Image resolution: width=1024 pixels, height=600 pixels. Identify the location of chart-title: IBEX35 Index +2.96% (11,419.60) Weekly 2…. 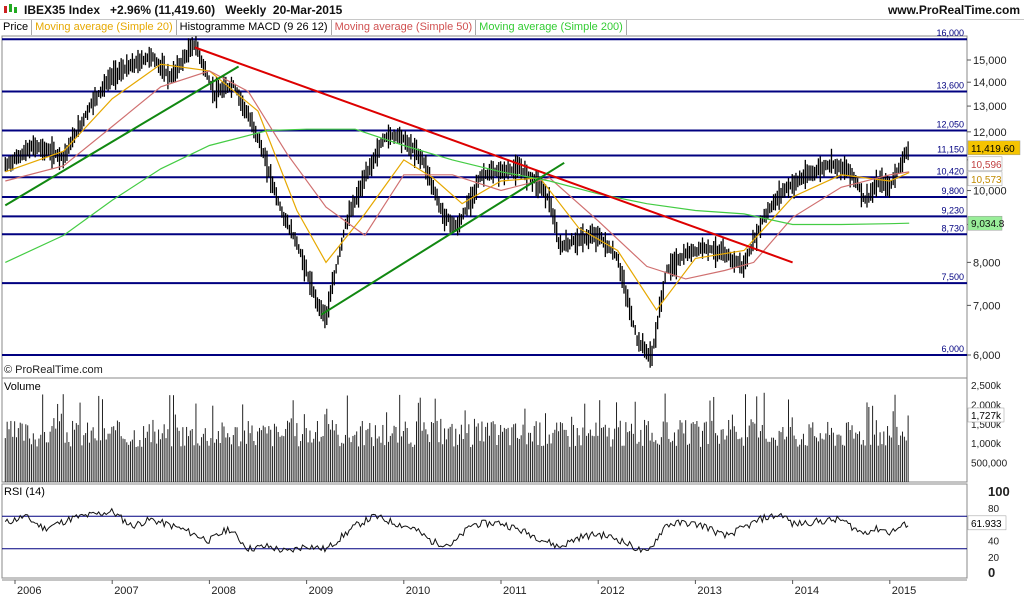
(183, 10).